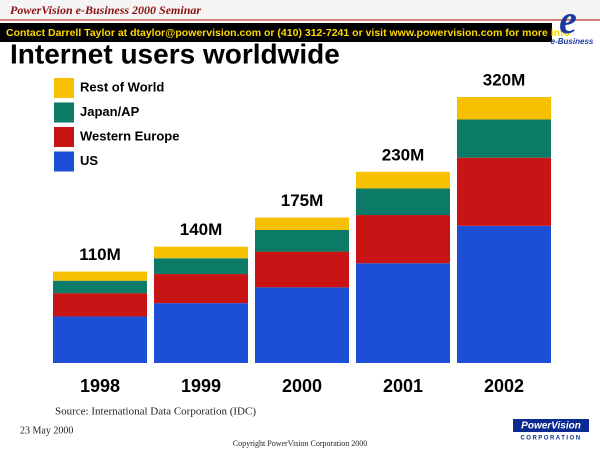  I want to click on logo-text: e-Business, so click(572, 41).